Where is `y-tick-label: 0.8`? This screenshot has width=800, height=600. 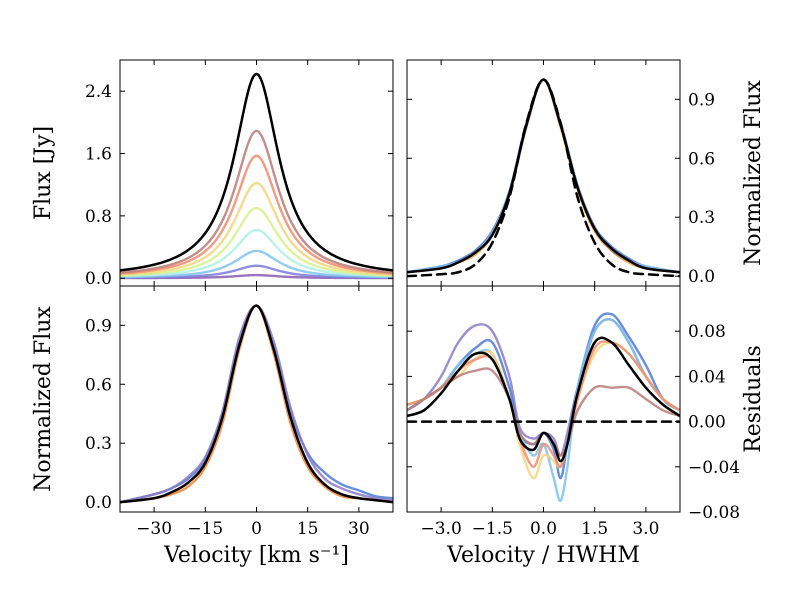 y-tick-label: 0.8 is located at coordinates (98, 217).